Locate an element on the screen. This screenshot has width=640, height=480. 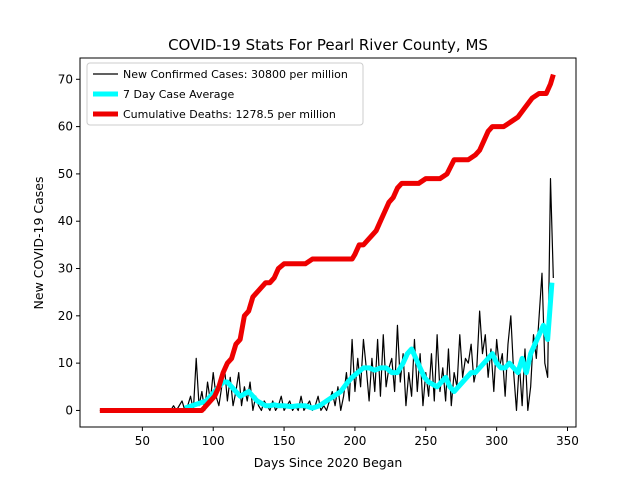
x-tick-label: 100 is located at coordinates (213, 441).